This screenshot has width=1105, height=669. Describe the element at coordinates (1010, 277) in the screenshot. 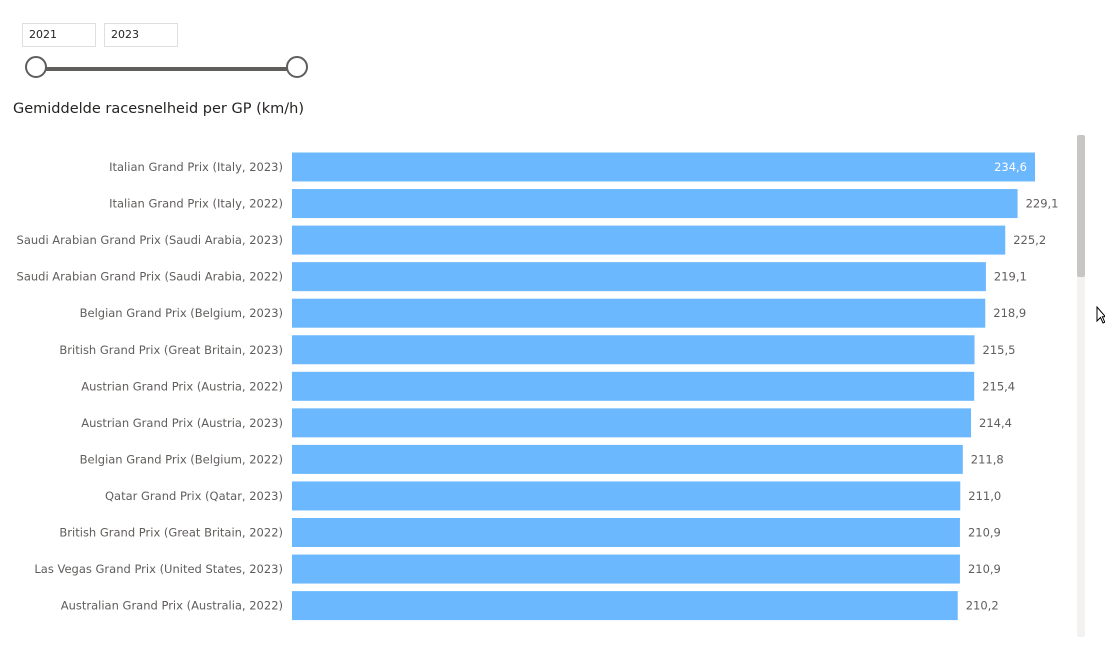

I see `data-label: 219,1` at that location.